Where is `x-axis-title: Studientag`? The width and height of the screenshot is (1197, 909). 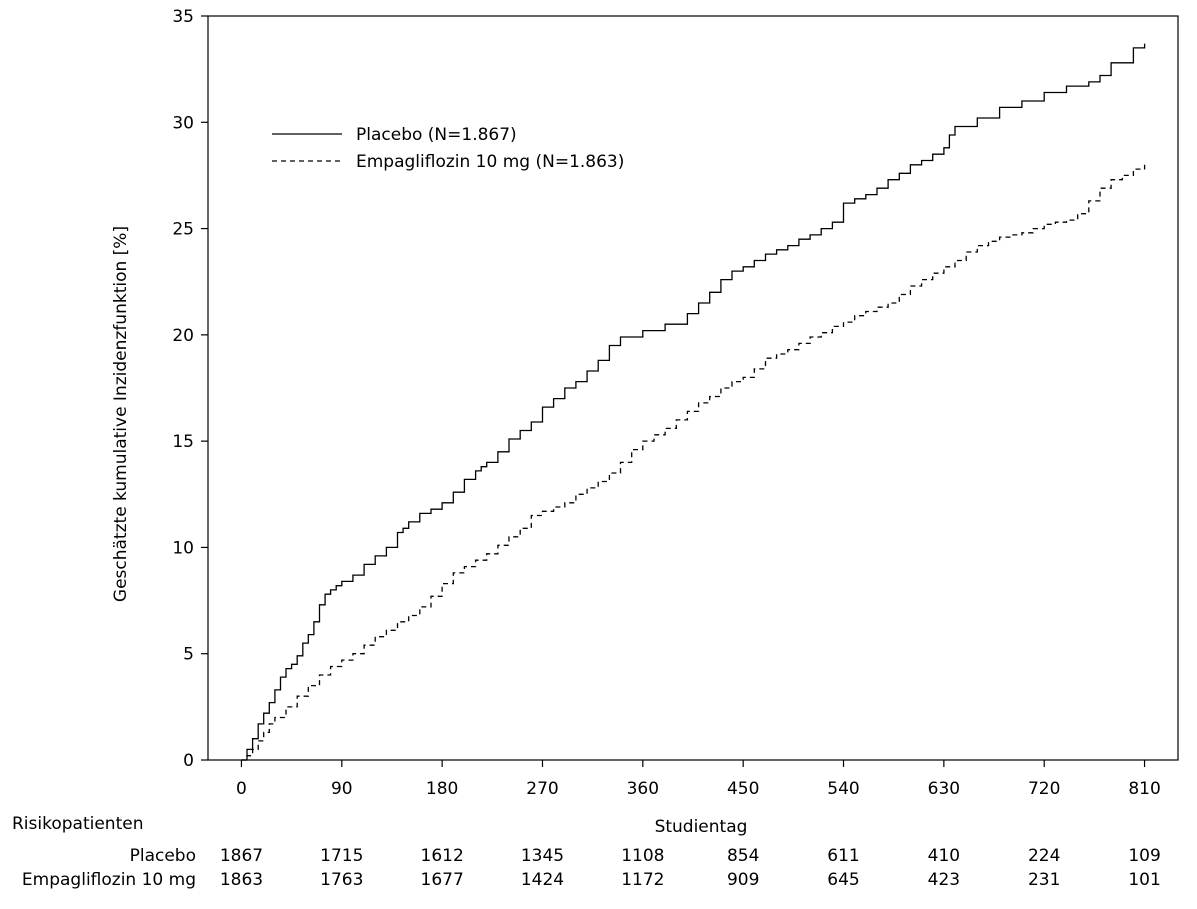
x-axis-title: Studientag is located at coordinates (701, 827).